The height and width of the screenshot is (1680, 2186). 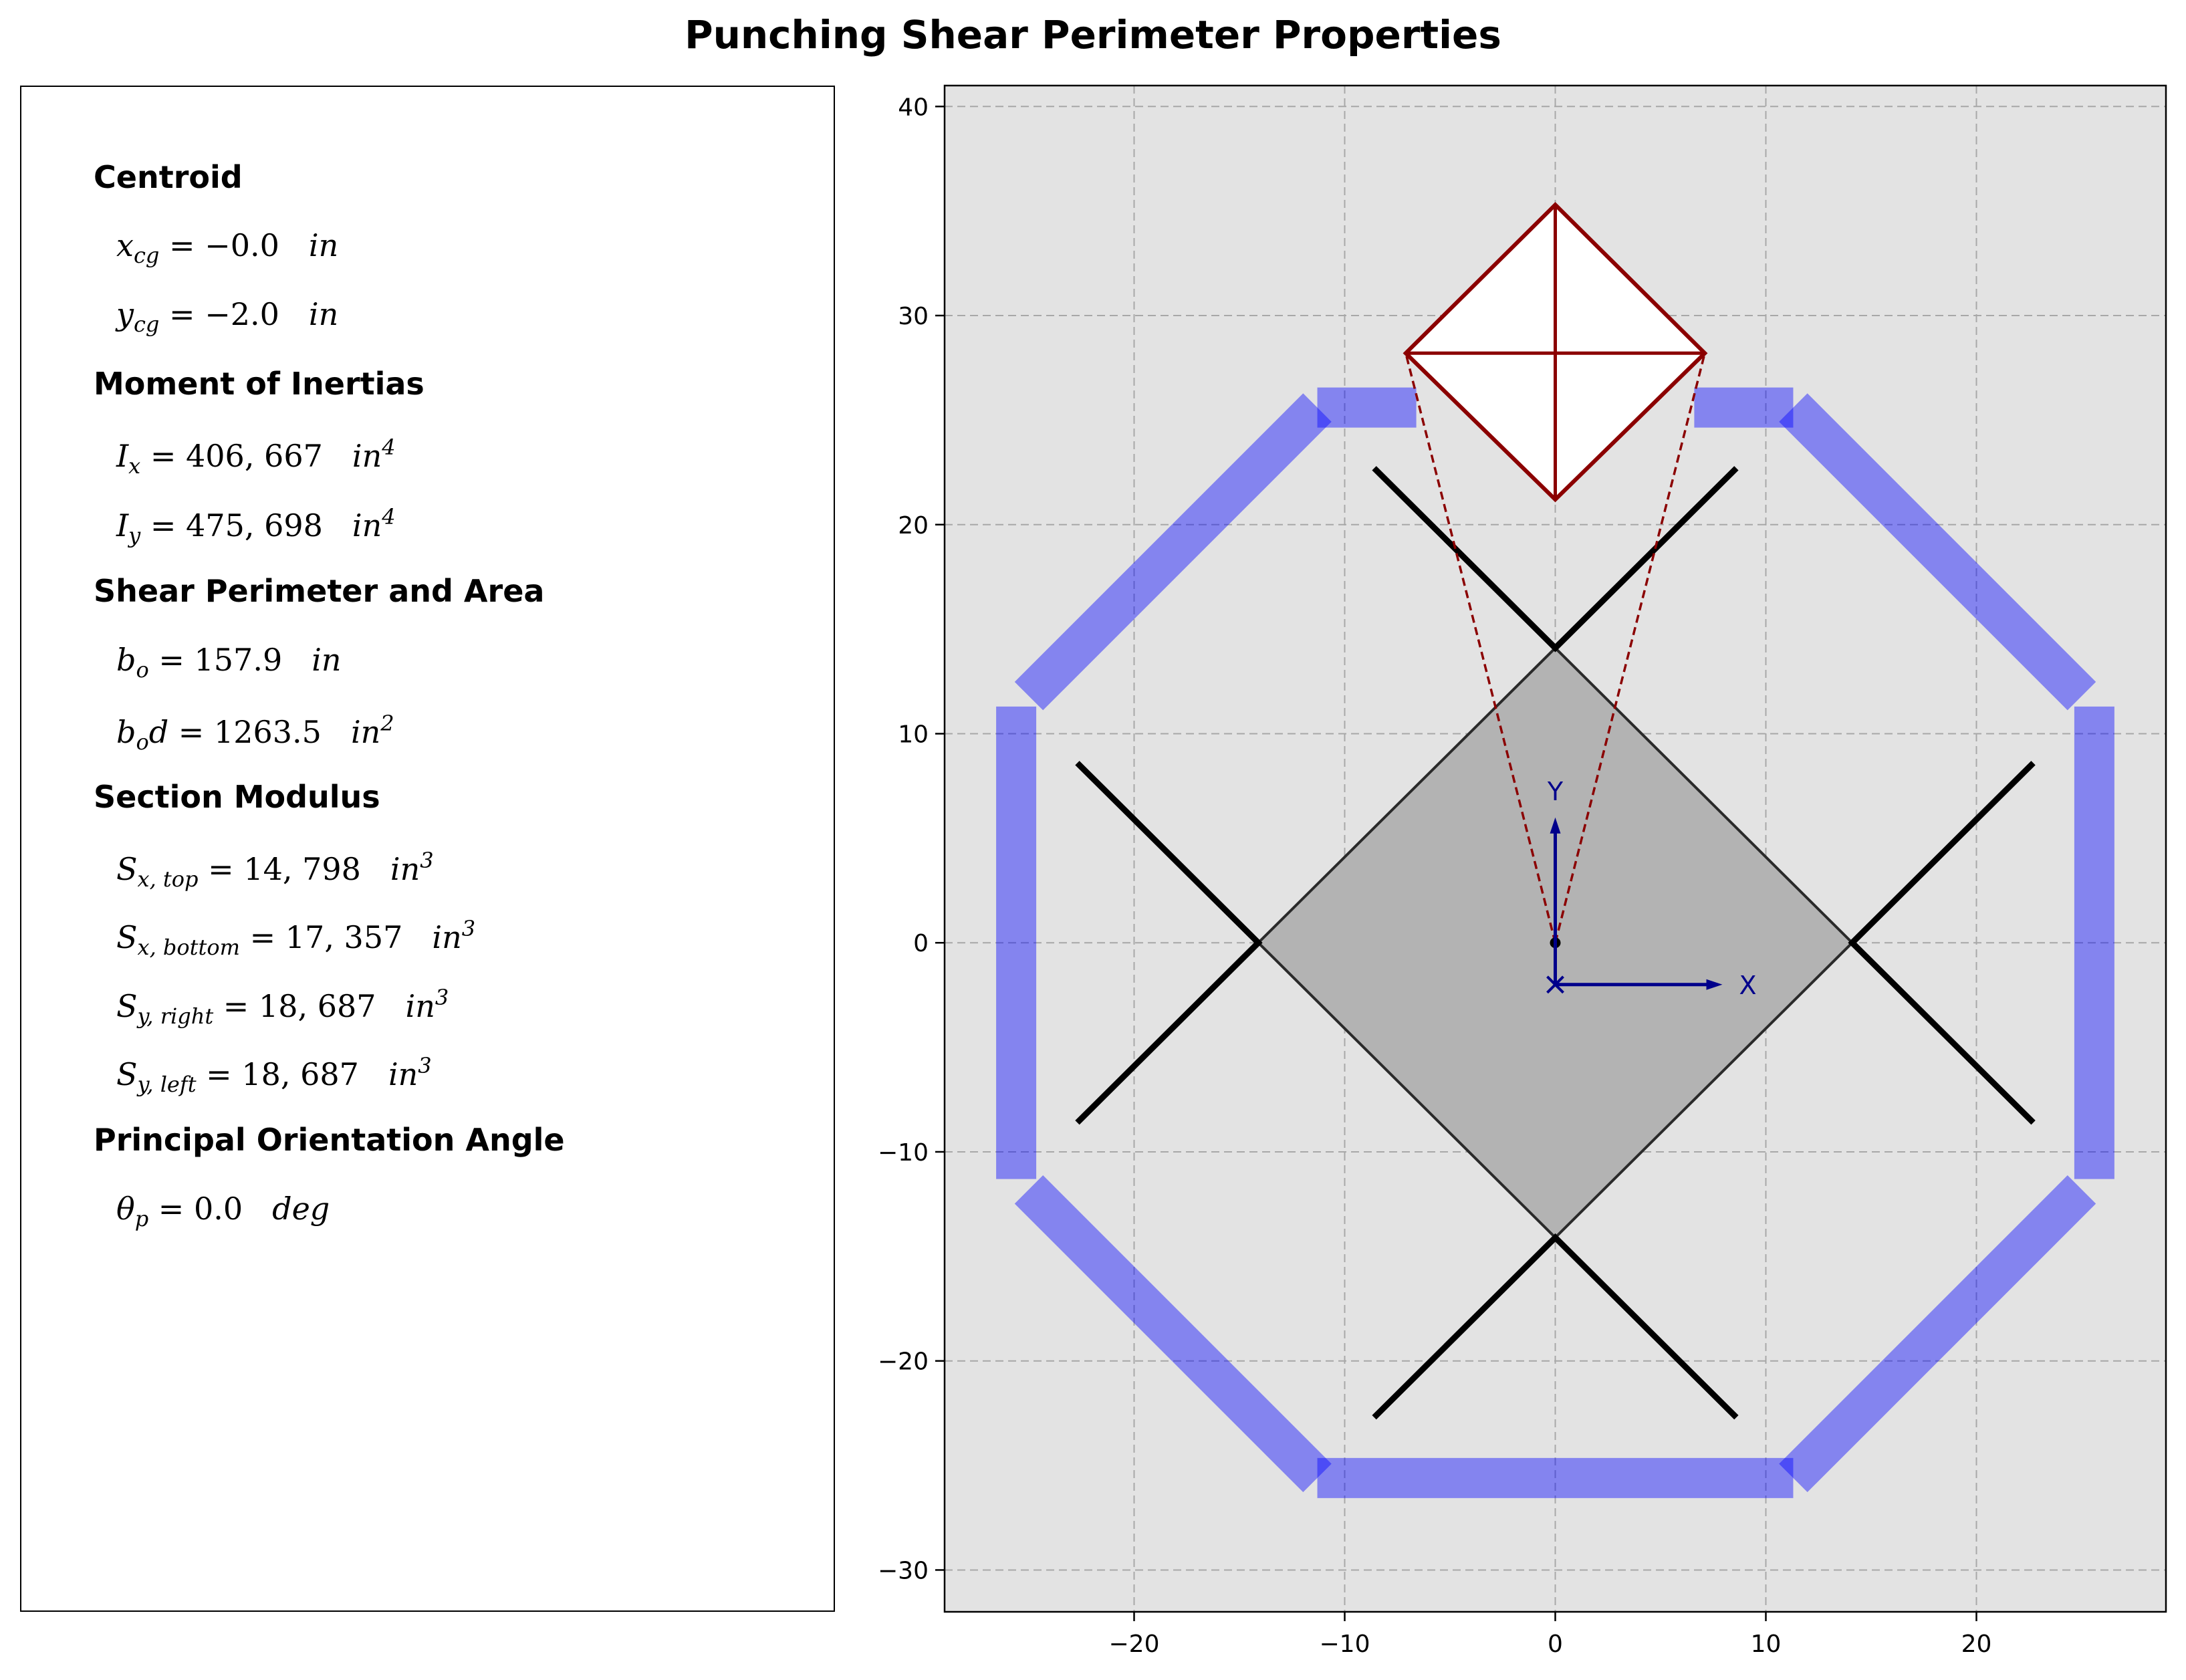 What do you see at coordinates (1555, 825) in the screenshot?
I see `y-axis-arrowhead` at bounding box center [1555, 825].